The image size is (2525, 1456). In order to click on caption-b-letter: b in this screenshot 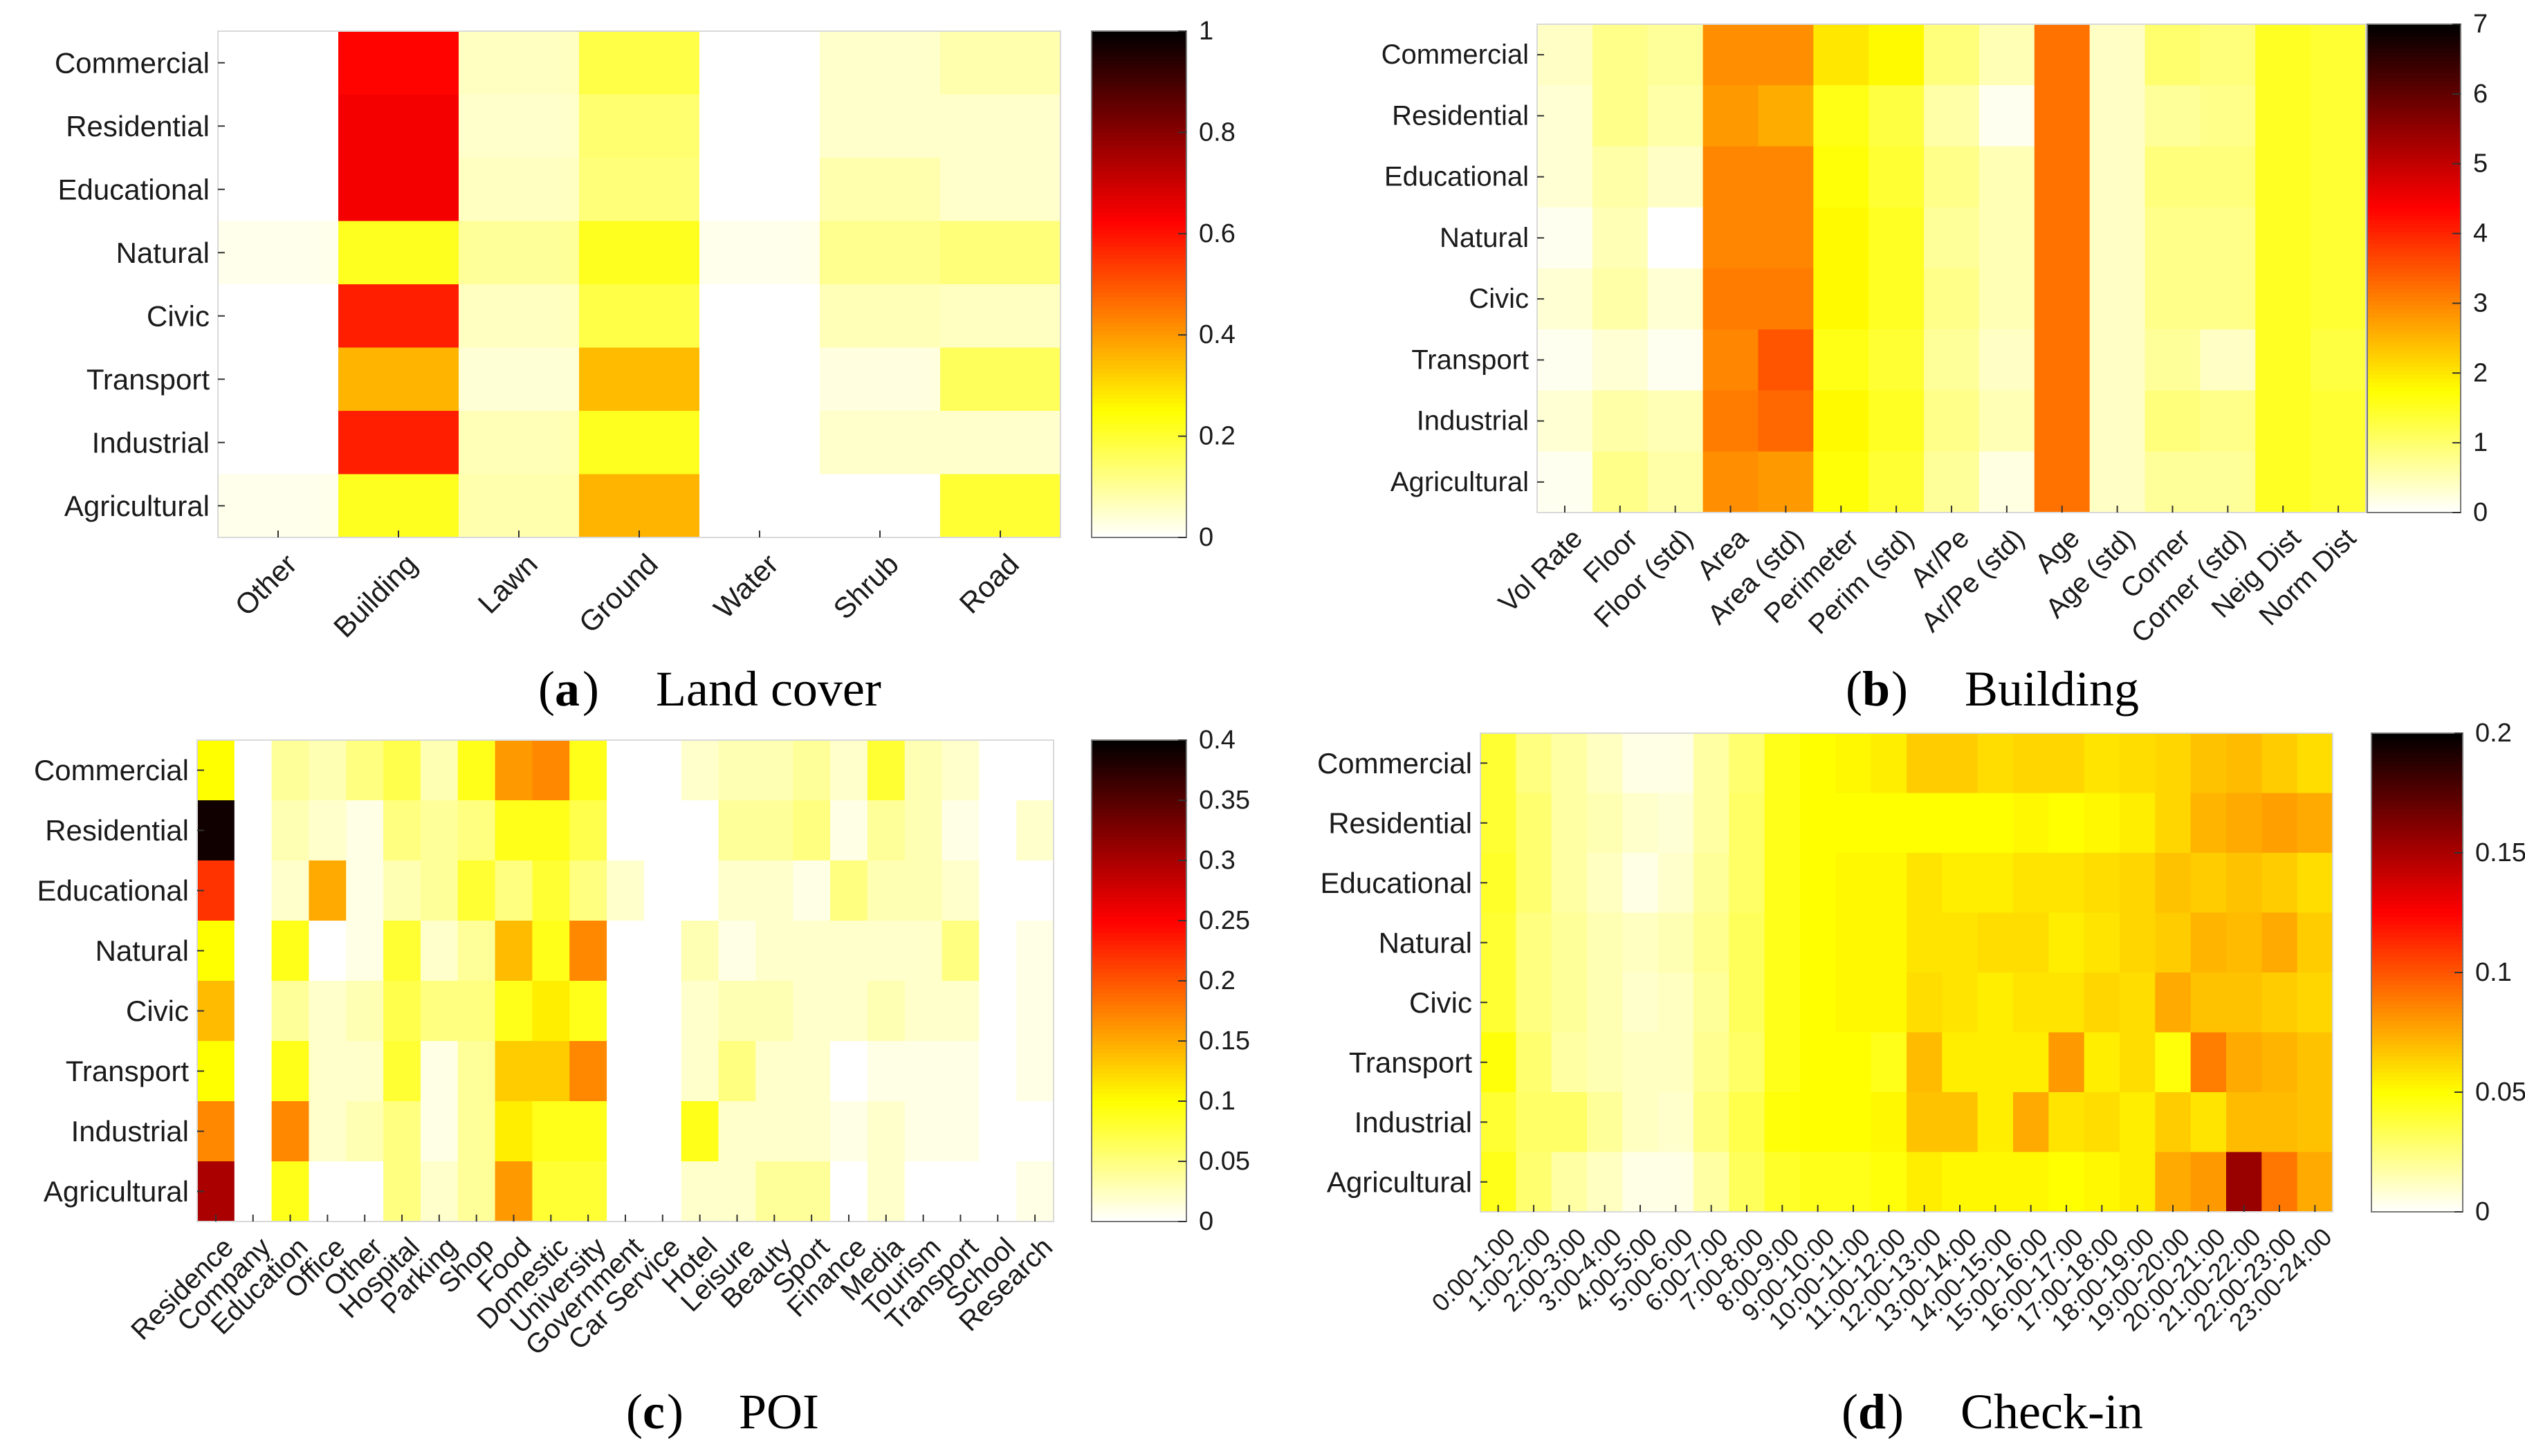, I will do `click(1876, 689)`.